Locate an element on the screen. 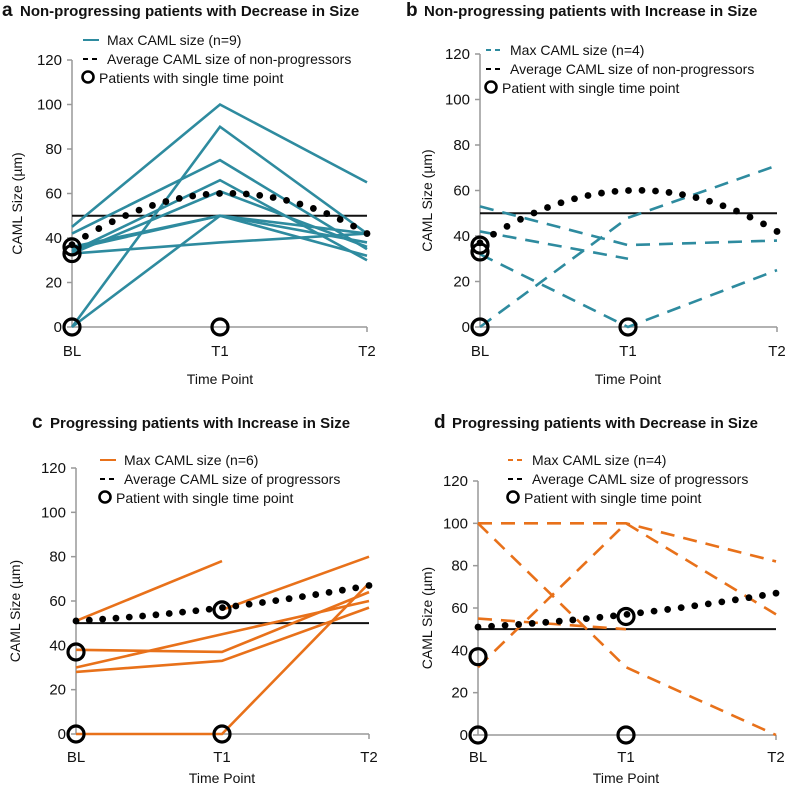  legend-label: Max CAML size (n=4) is located at coordinates (599, 460).